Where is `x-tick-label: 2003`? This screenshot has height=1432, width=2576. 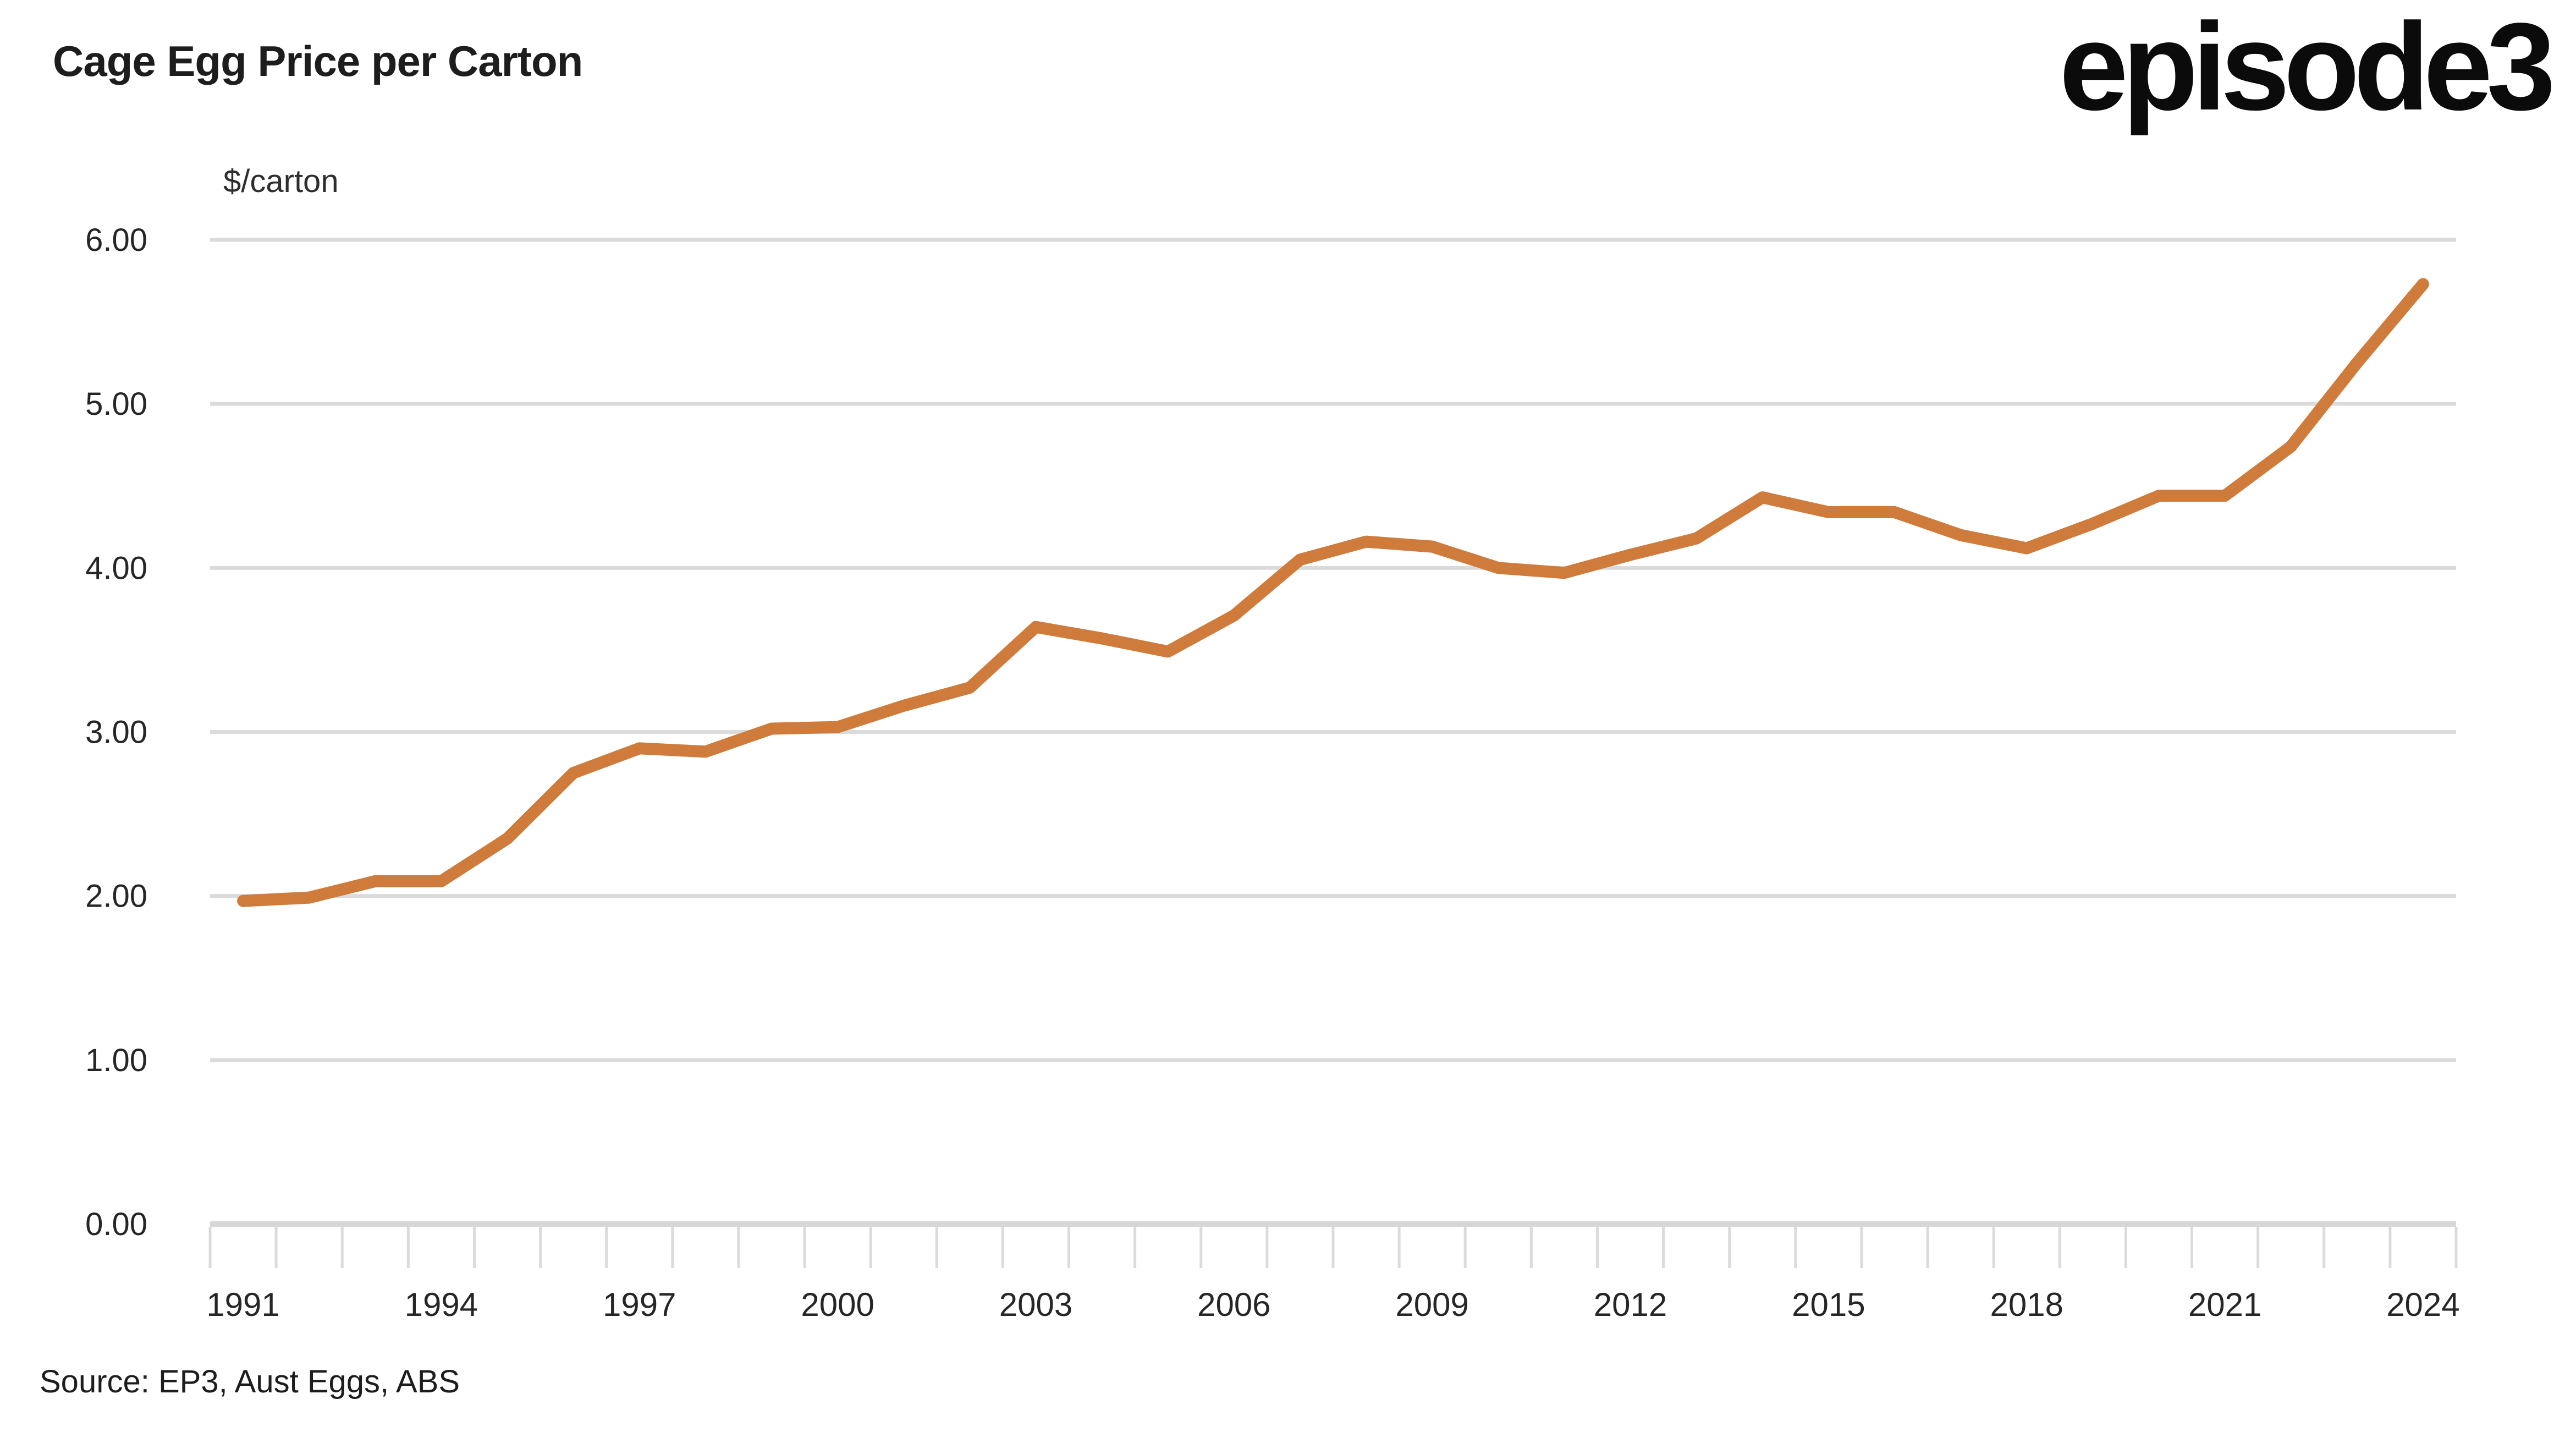 x-tick-label: 2003 is located at coordinates (1035, 1304).